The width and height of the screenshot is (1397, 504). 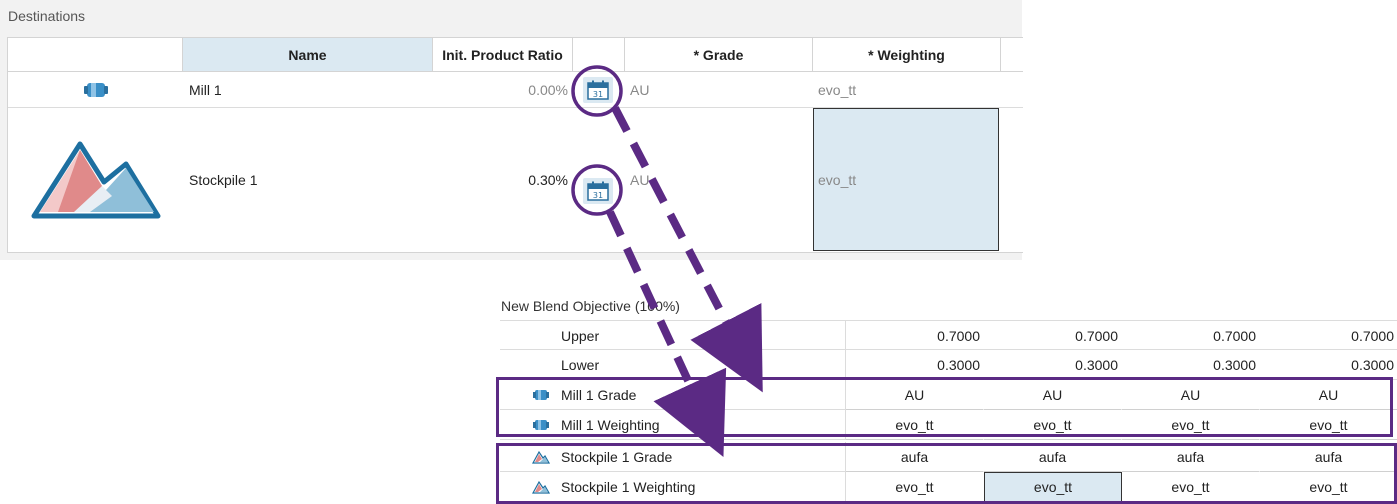 I want to click on row-name: Stockpile 1, so click(x=223, y=180).